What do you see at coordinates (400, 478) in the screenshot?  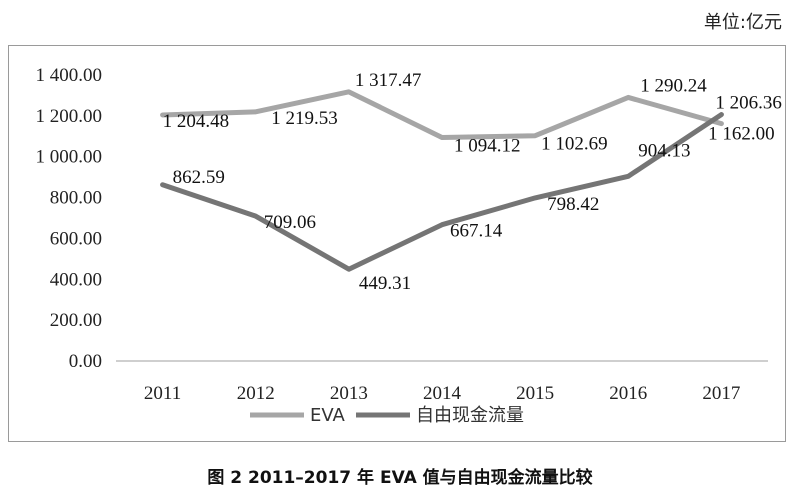 I see `figure-caption: 图 2 2011–2017 年 EVA 值与自由现金流量比较` at bounding box center [400, 478].